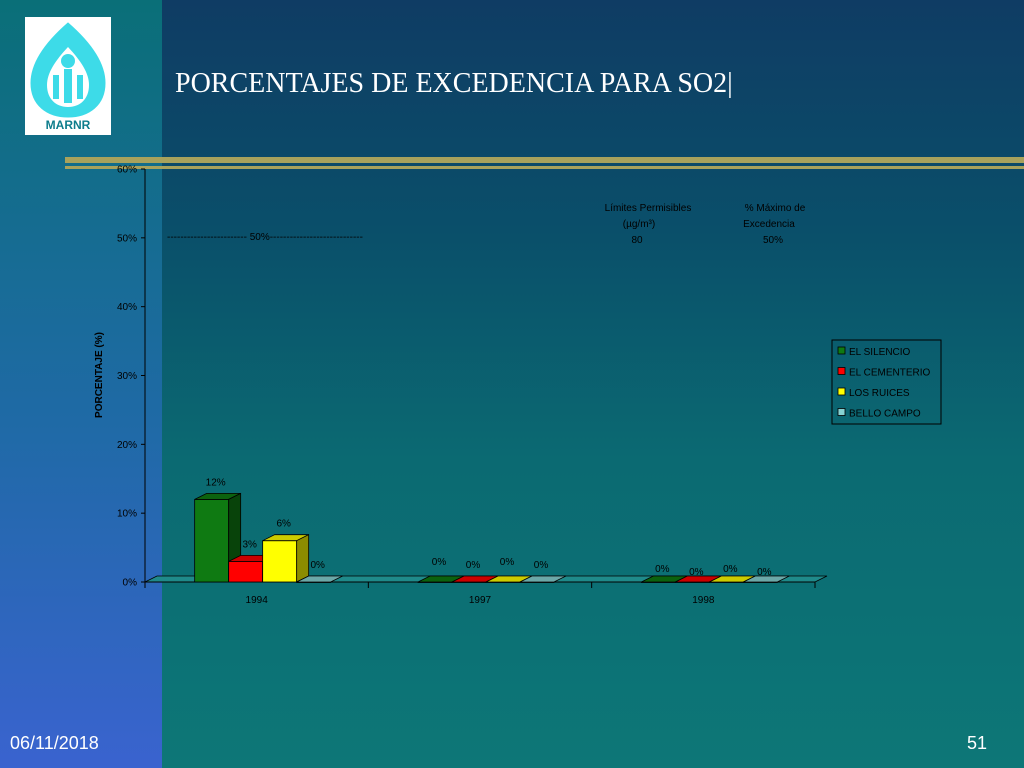  Describe the element at coordinates (648, 208) in the screenshot. I see `limits-heading: Límites Permisibles` at that location.